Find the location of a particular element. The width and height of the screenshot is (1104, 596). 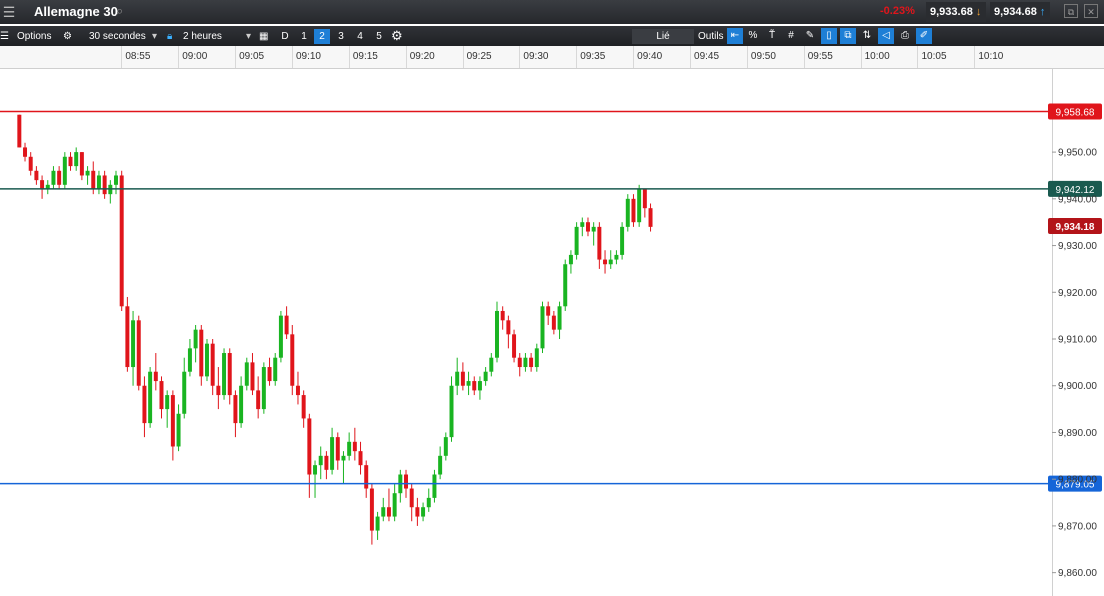

time-tick-label: 09:20 is located at coordinates (422, 56).